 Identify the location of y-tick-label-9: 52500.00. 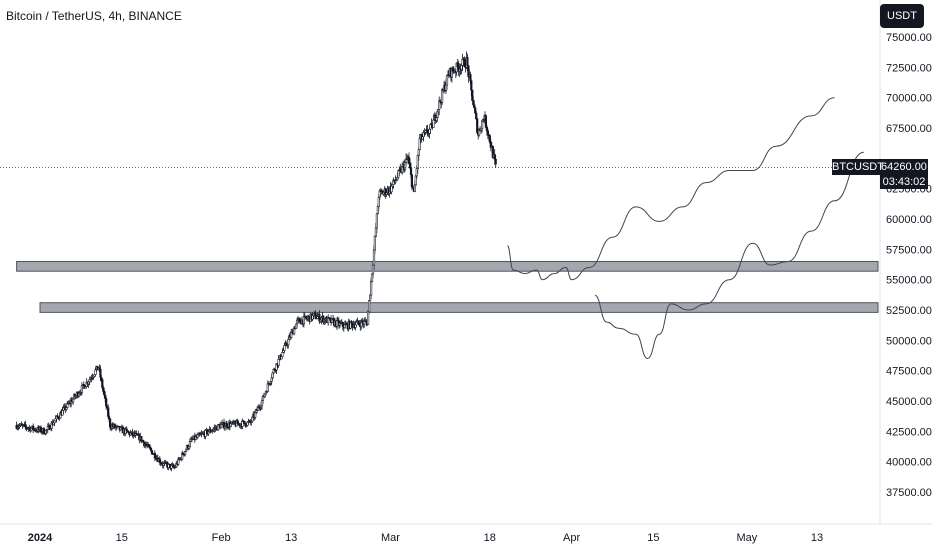
(909, 311).